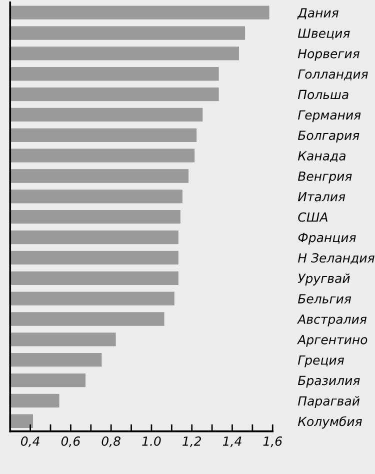  What do you see at coordinates (331, 320) in the screenshot?
I see `y-tick-label: Австралия` at bounding box center [331, 320].